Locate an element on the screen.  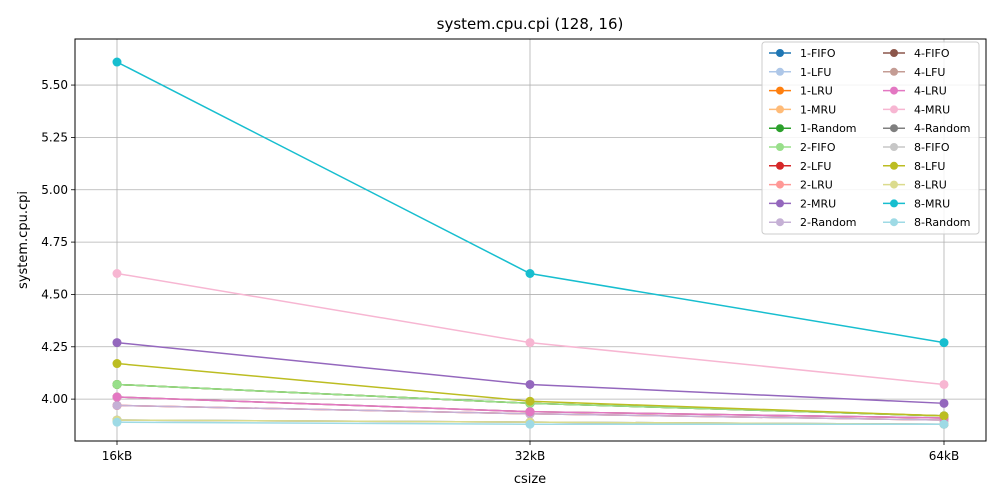
legend-label: 8-LFU is located at coordinates (929, 166).